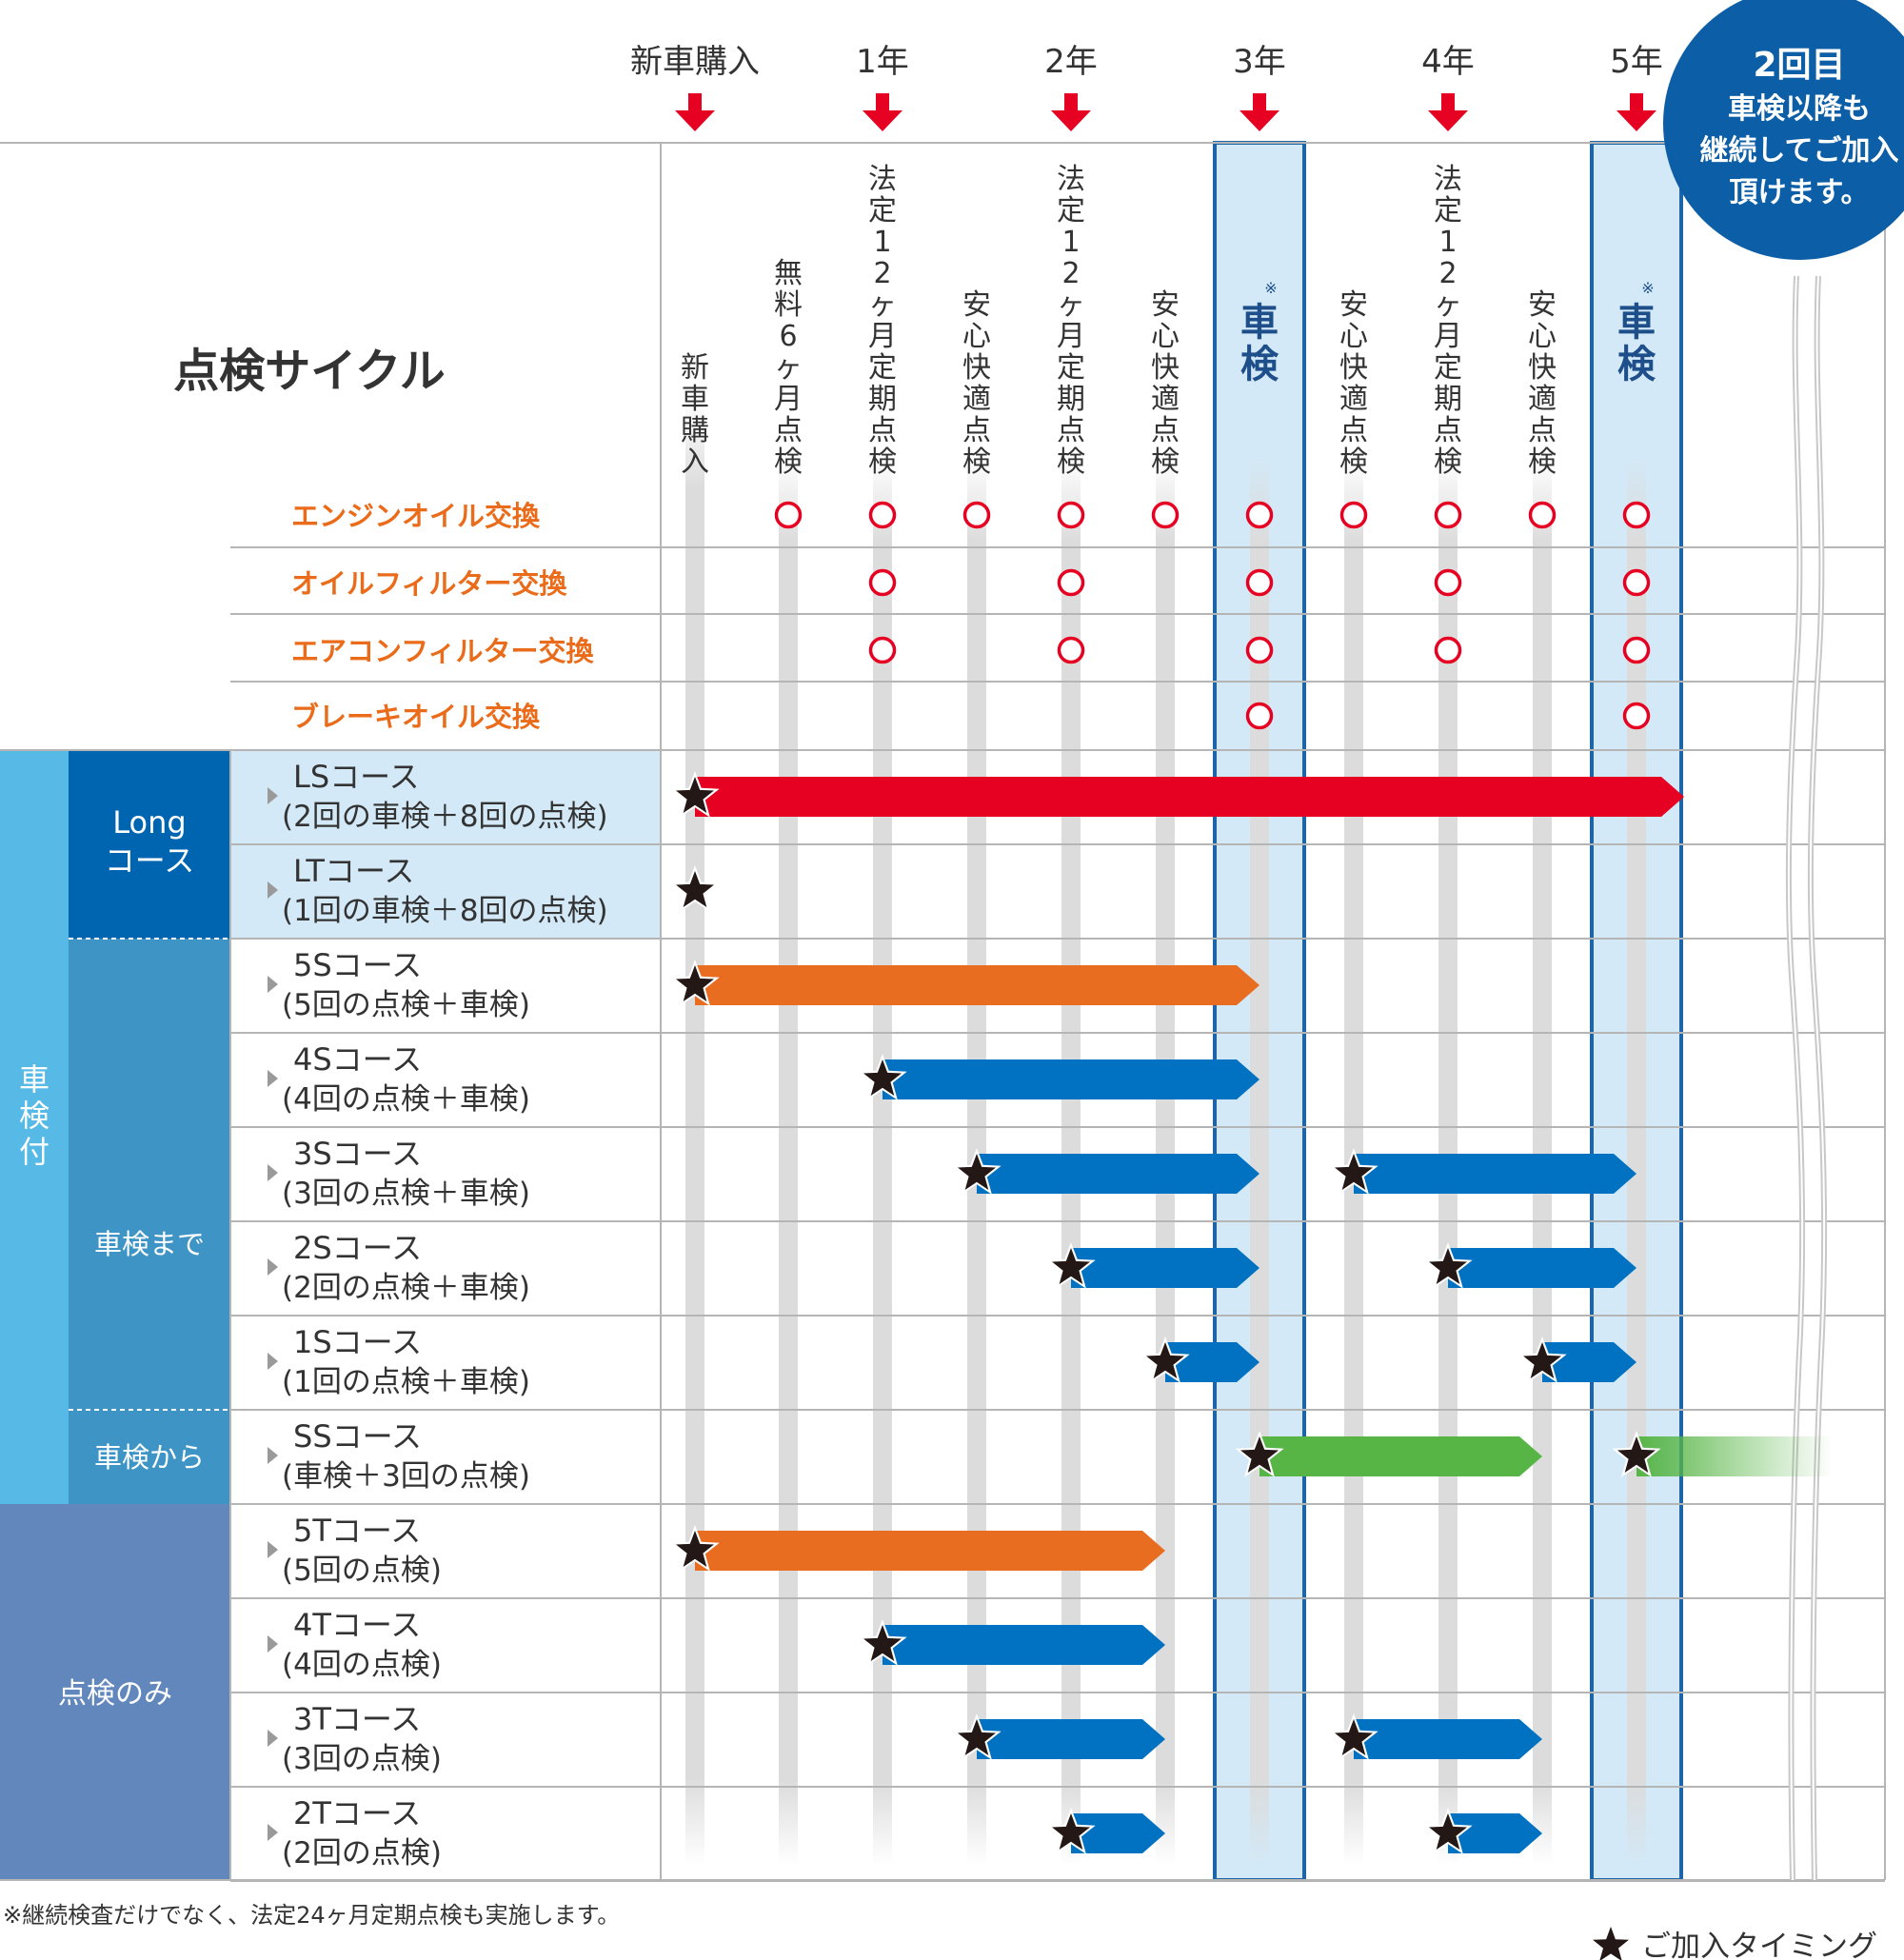 Image resolution: width=1904 pixels, height=1960 pixels. I want to click on subgroup-block-from-shaken, so click(149, 1457).